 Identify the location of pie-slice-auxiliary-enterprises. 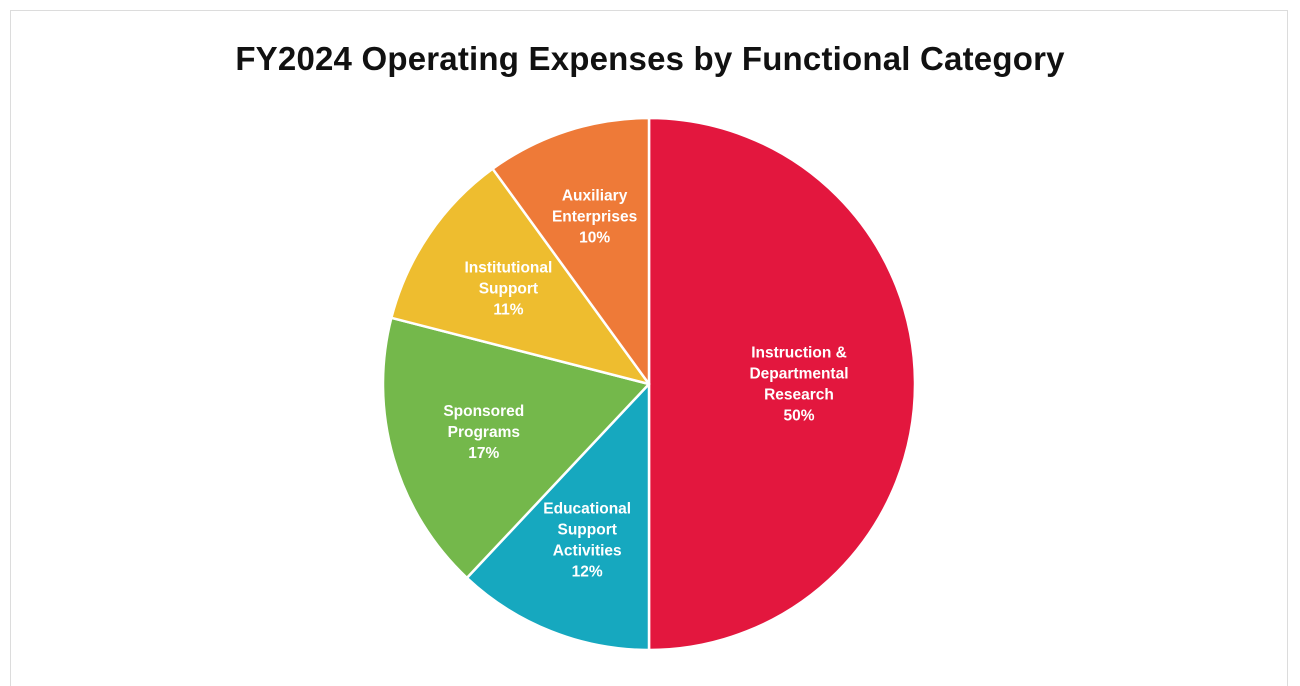
(571, 251).